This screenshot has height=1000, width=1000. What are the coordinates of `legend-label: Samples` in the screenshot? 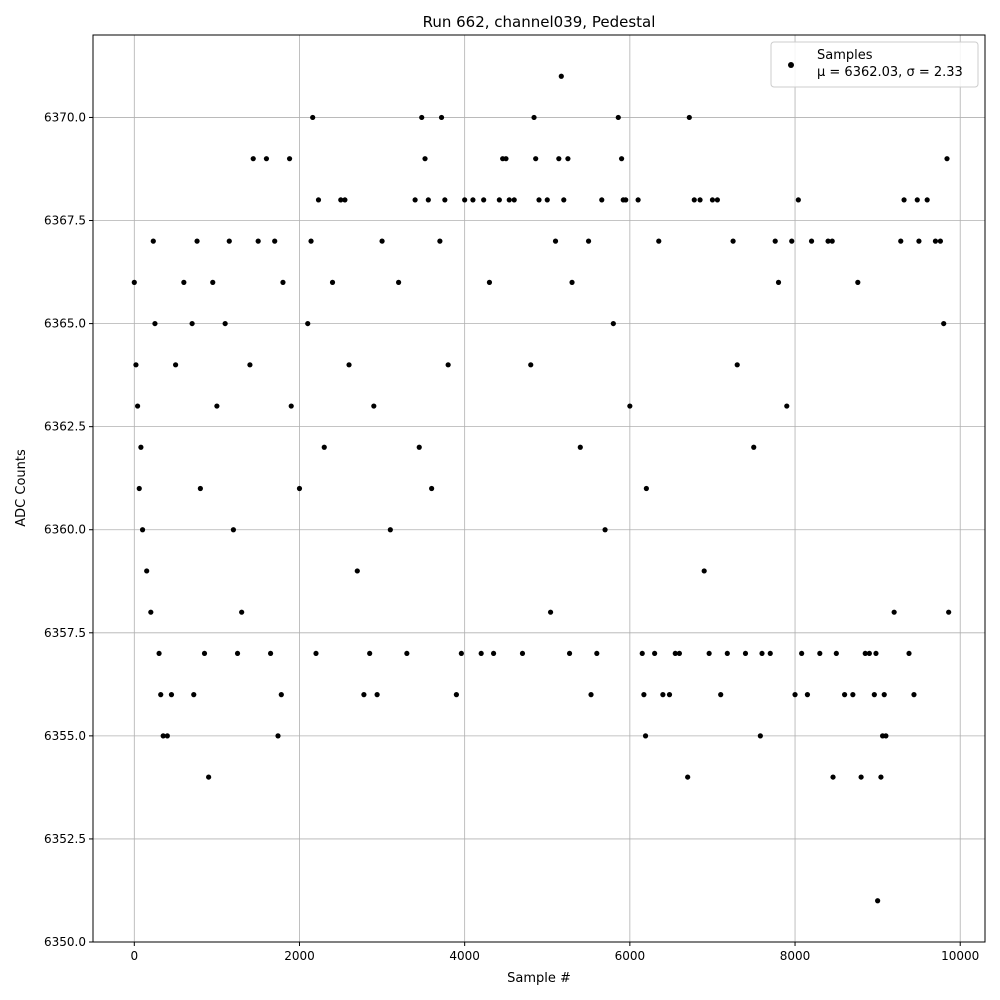 It's located at (845, 55).